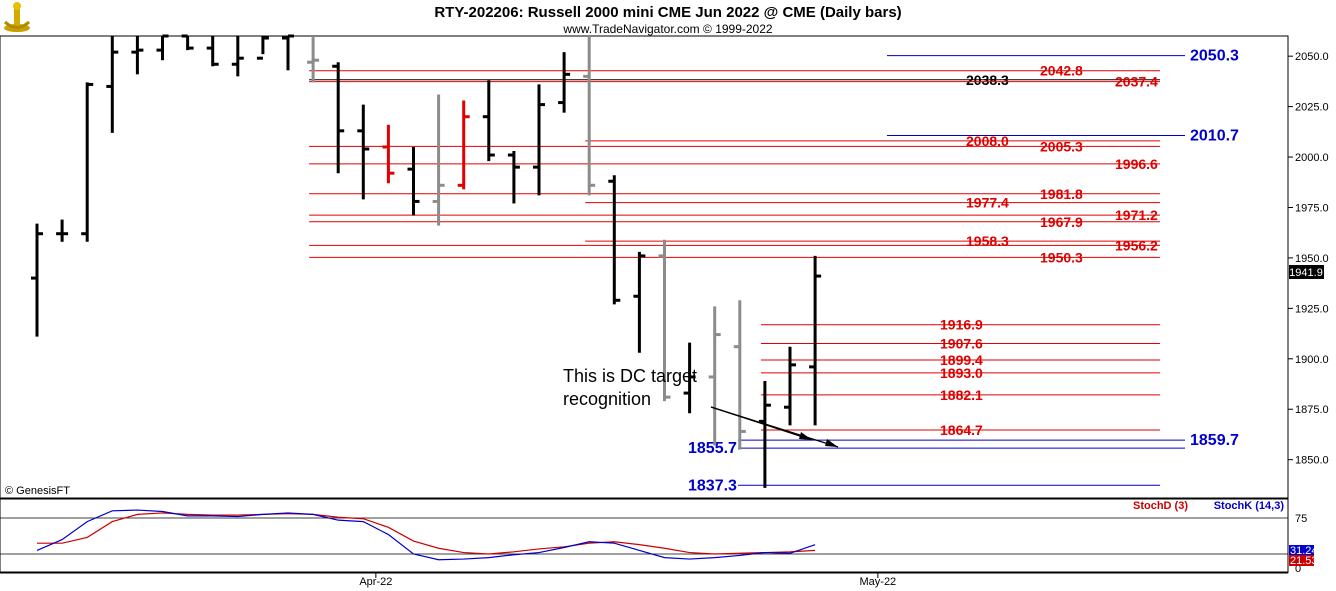 The width and height of the screenshot is (1336, 591). What do you see at coordinates (1136, 245) in the screenshot?
I see `level-label: 1956.2` at bounding box center [1136, 245].